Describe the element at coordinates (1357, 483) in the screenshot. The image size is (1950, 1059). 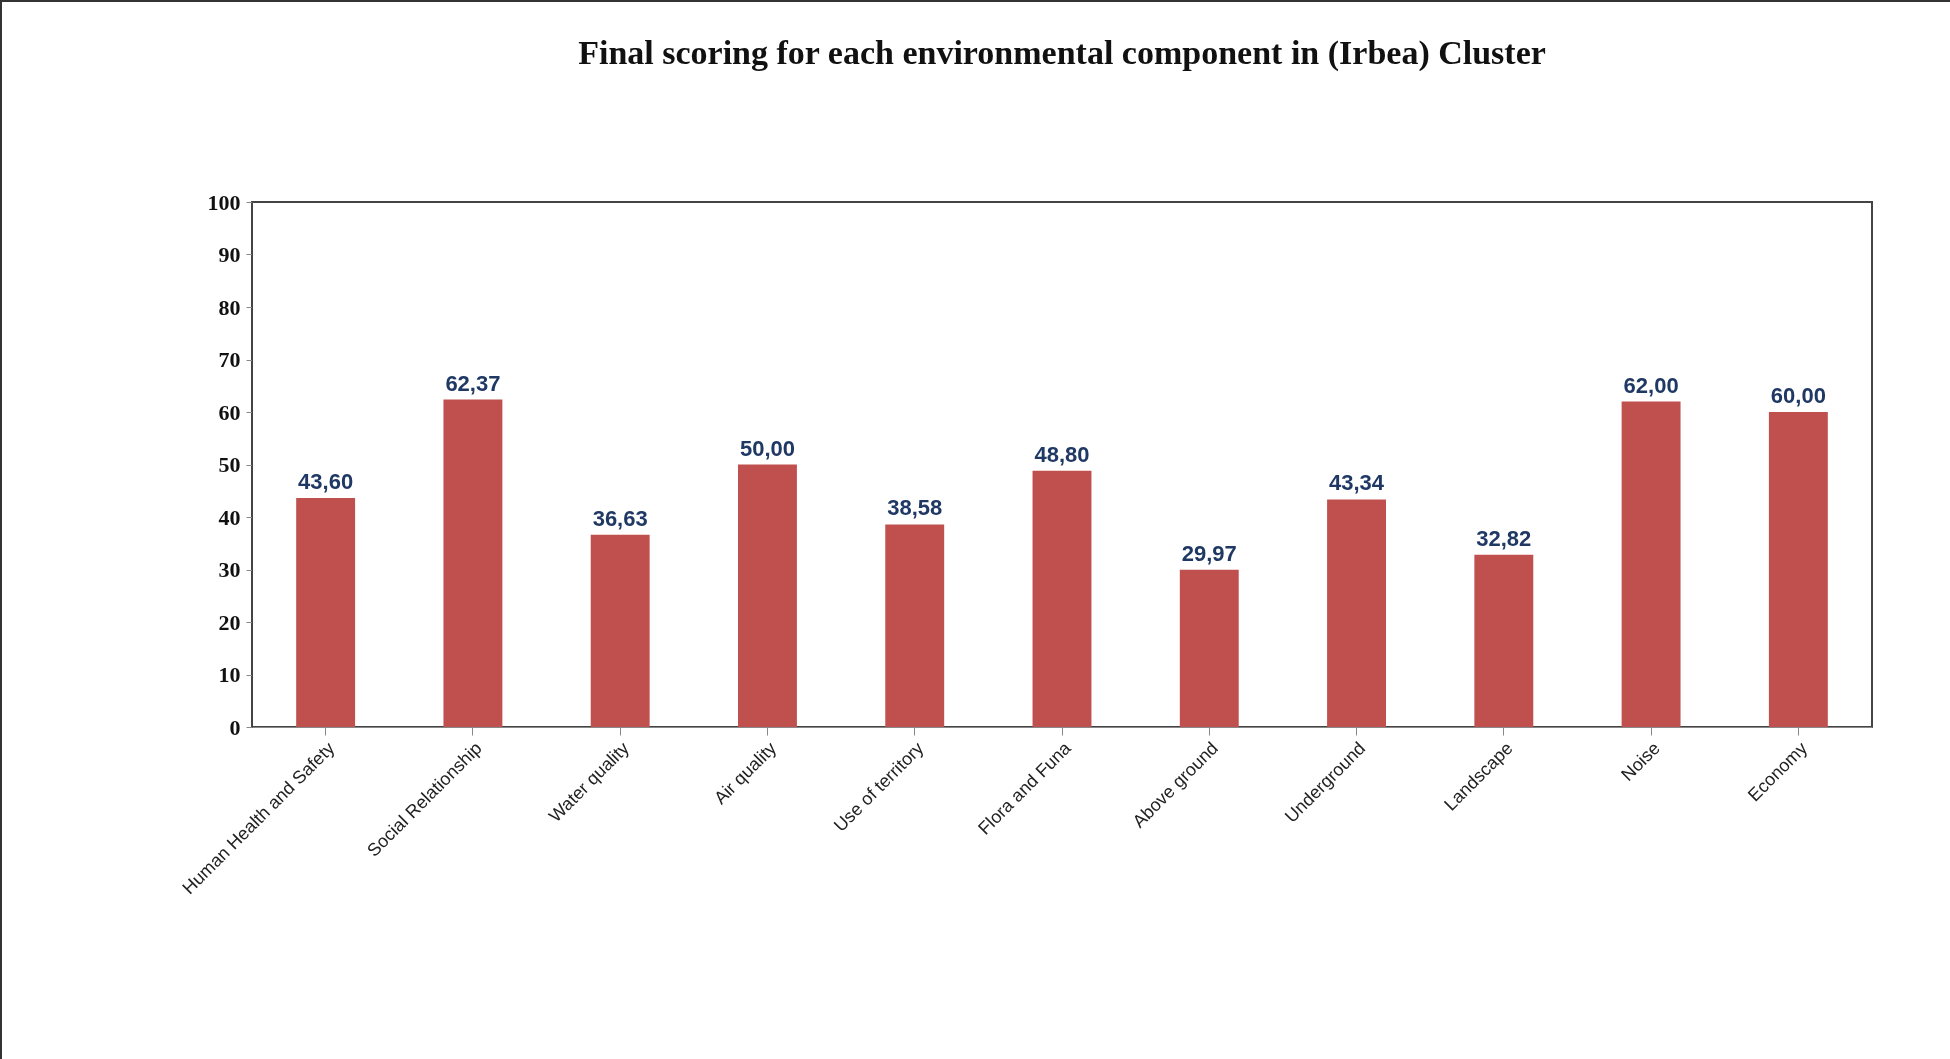
I see `data-label: 43,34` at that location.